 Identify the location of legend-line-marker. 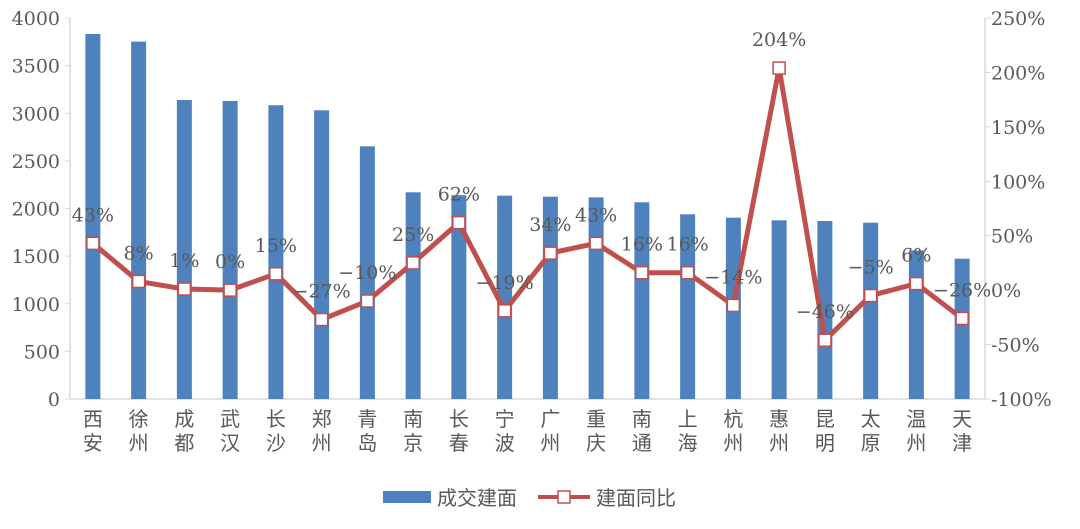
(564, 497).